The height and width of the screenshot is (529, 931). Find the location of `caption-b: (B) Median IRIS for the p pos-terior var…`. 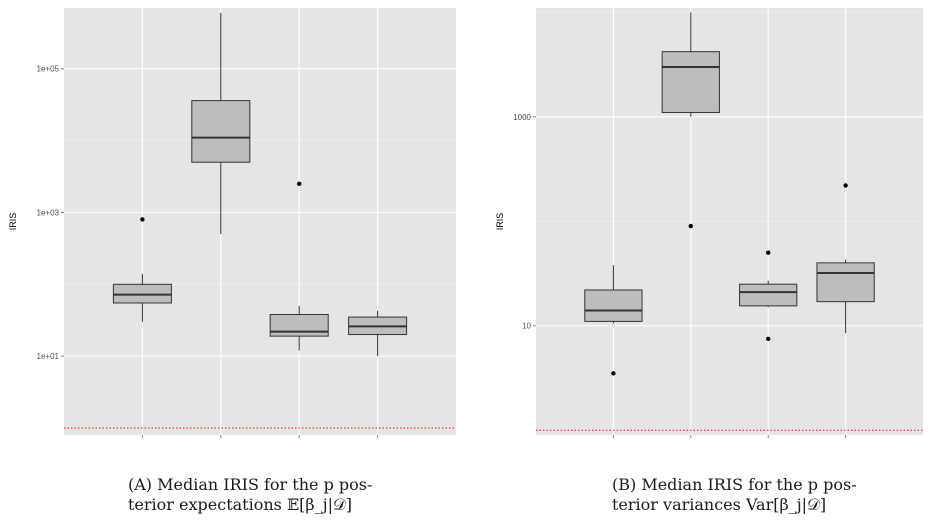

caption-b: (B) Median IRIS for the p pos-terior var… is located at coordinates (734, 495).